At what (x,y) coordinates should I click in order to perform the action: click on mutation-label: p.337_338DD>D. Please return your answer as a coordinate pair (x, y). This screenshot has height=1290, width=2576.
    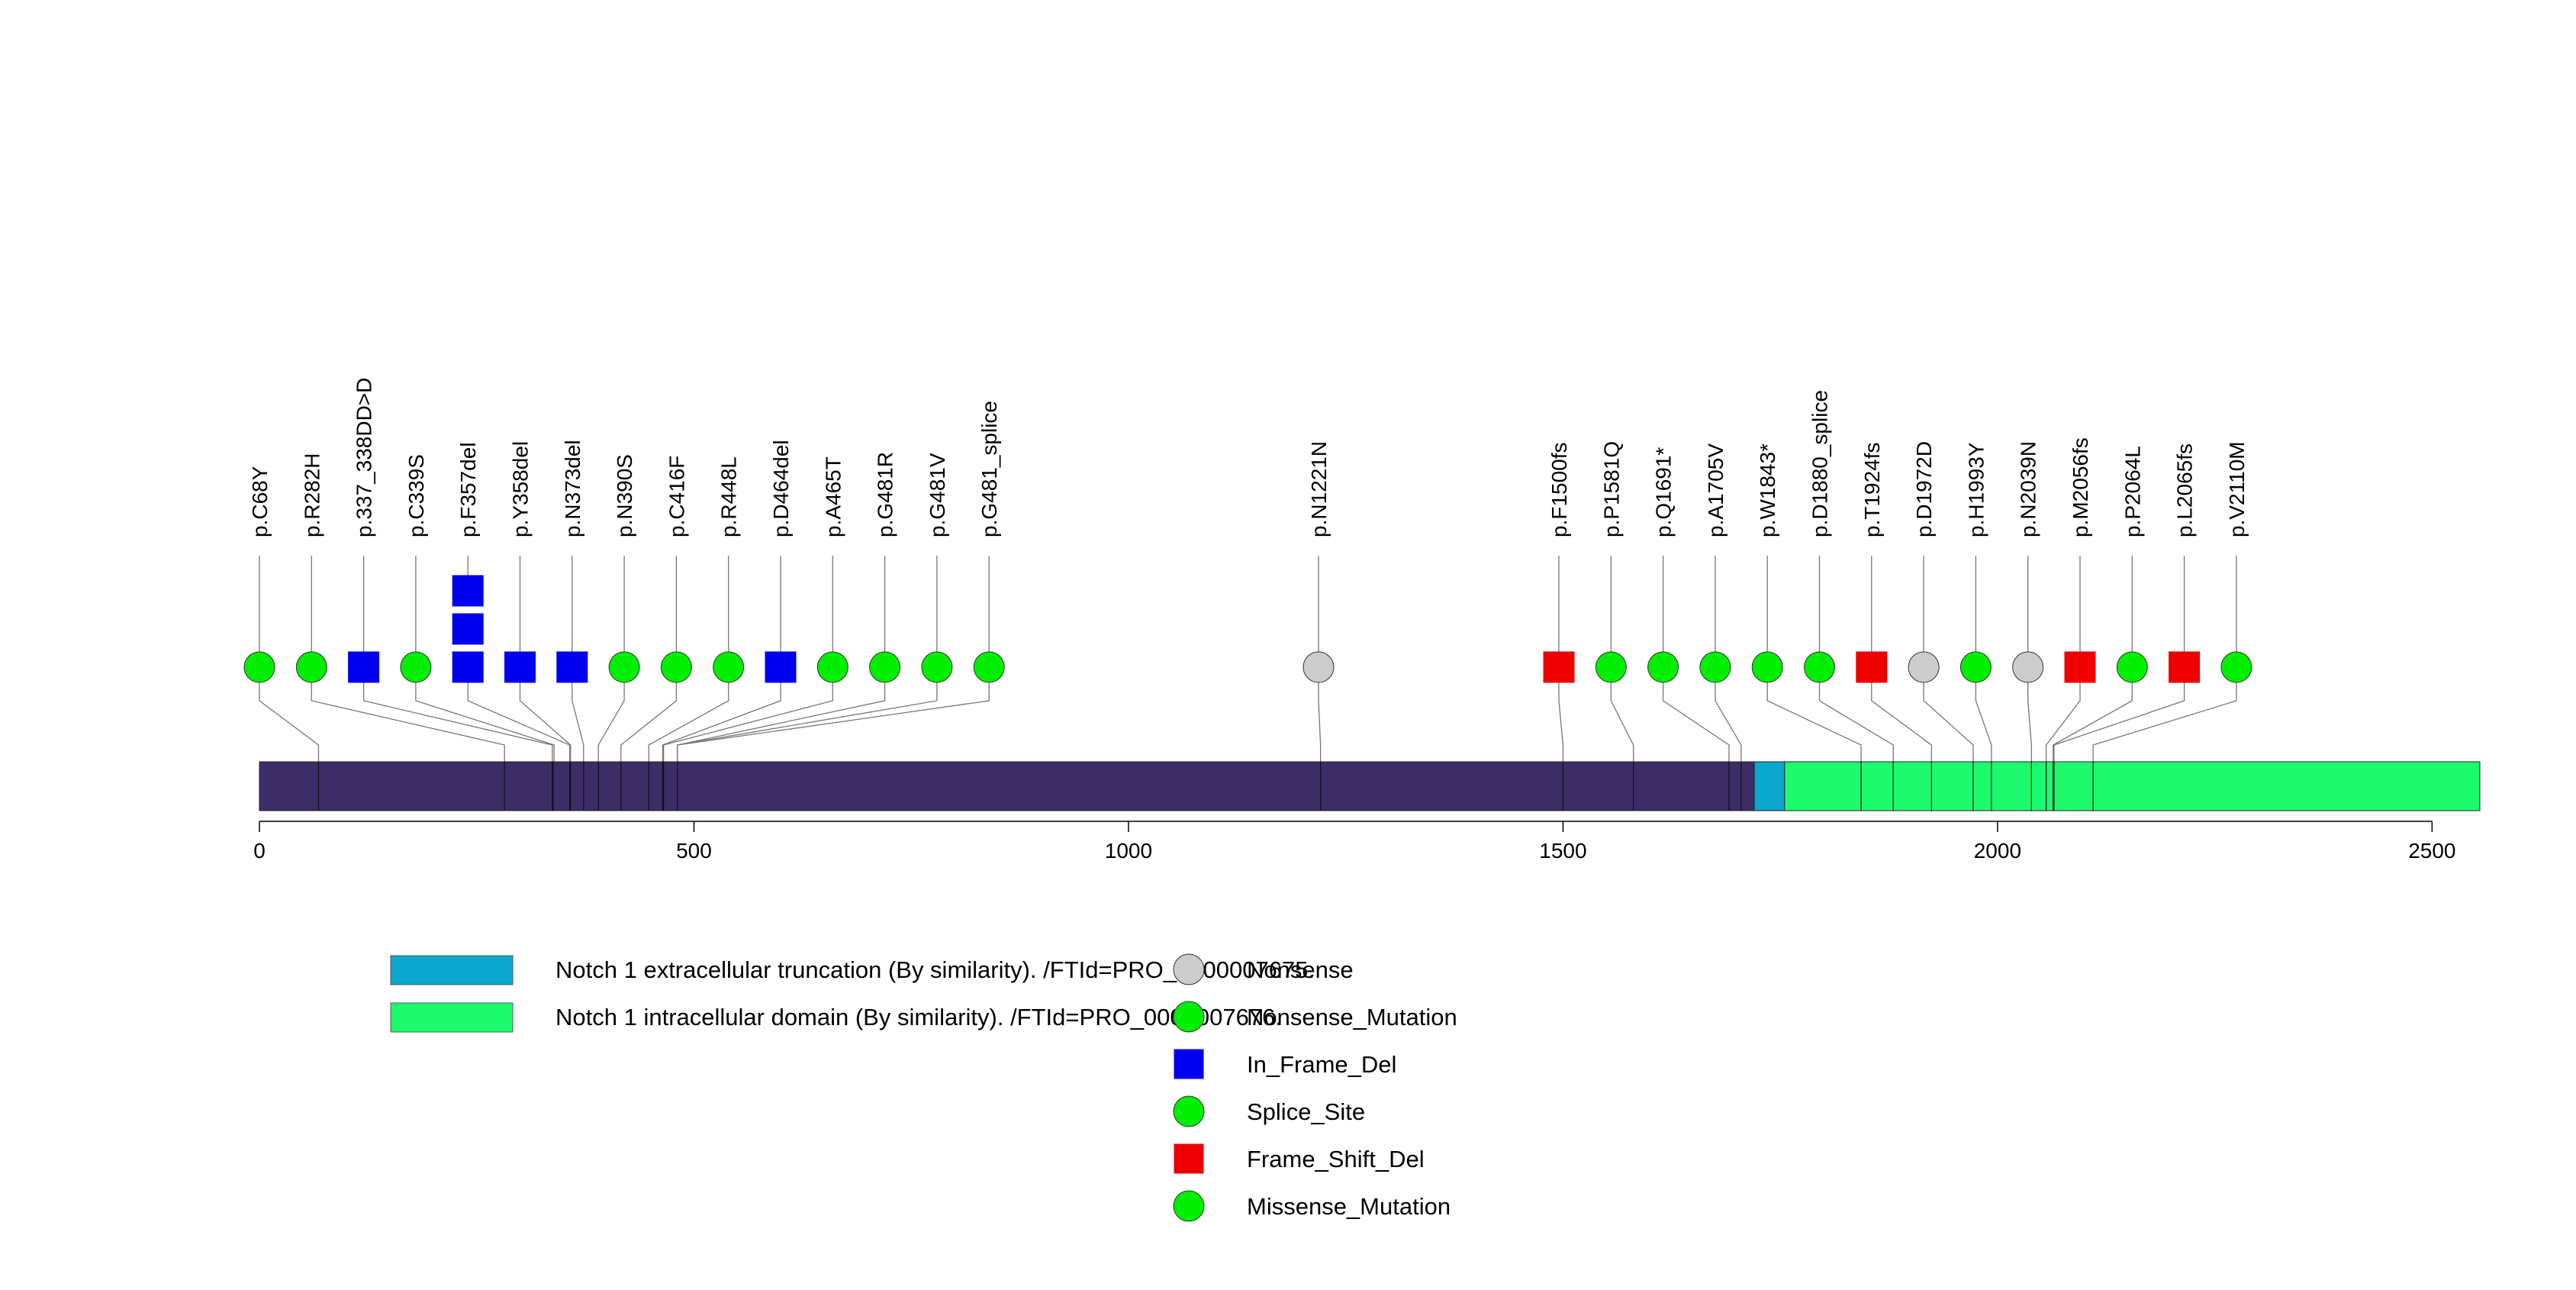
    Looking at the image, I should click on (364, 458).